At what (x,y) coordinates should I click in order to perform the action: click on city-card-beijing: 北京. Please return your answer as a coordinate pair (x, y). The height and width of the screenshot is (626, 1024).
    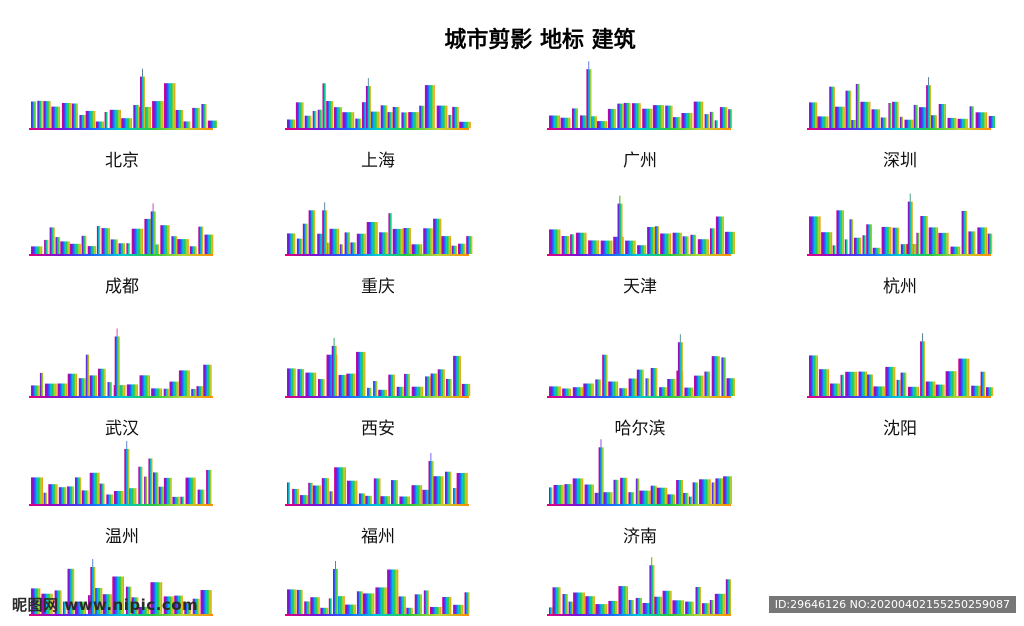
    Looking at the image, I should click on (122, 115).